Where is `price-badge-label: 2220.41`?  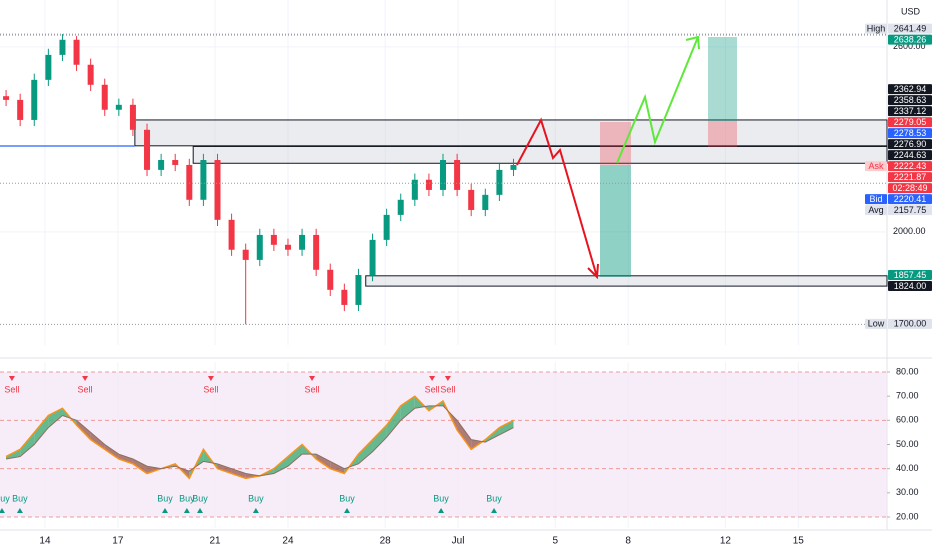
price-badge-label: 2220.41 is located at coordinates (910, 199).